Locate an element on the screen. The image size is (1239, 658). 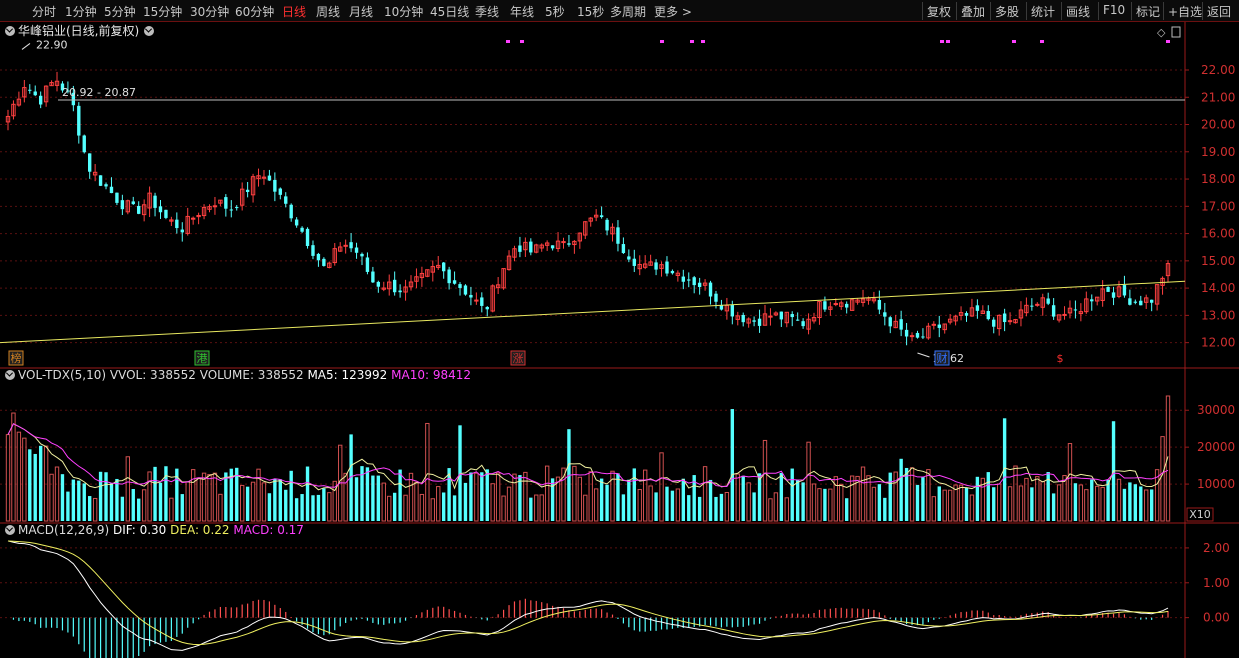
period-tab: 5秒 is located at coordinates (555, 12).